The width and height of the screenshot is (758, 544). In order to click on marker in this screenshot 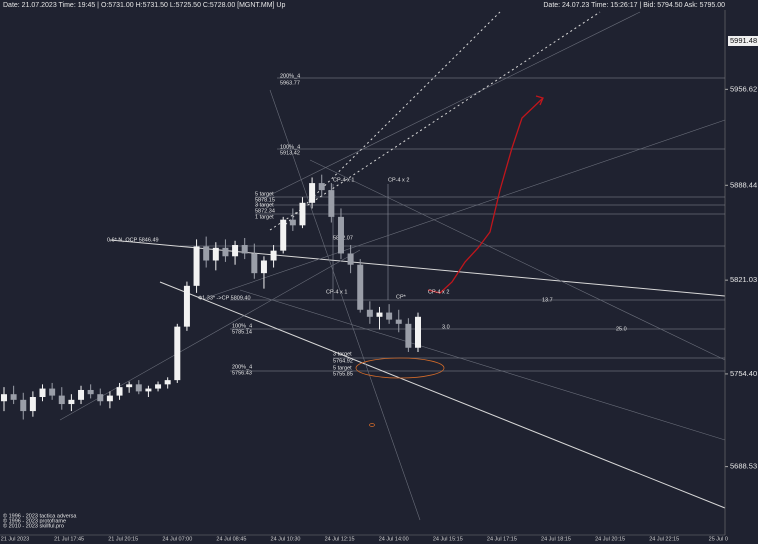, I will do `click(372, 425)`.